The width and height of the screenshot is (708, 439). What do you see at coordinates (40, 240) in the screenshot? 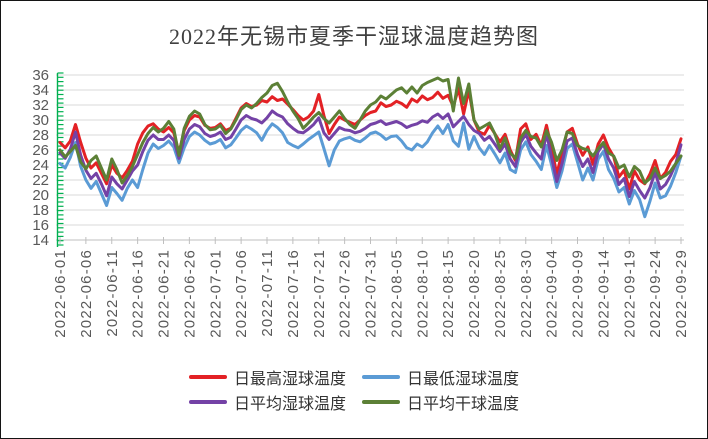
I see `y-tick-label: 14` at bounding box center [40, 240].